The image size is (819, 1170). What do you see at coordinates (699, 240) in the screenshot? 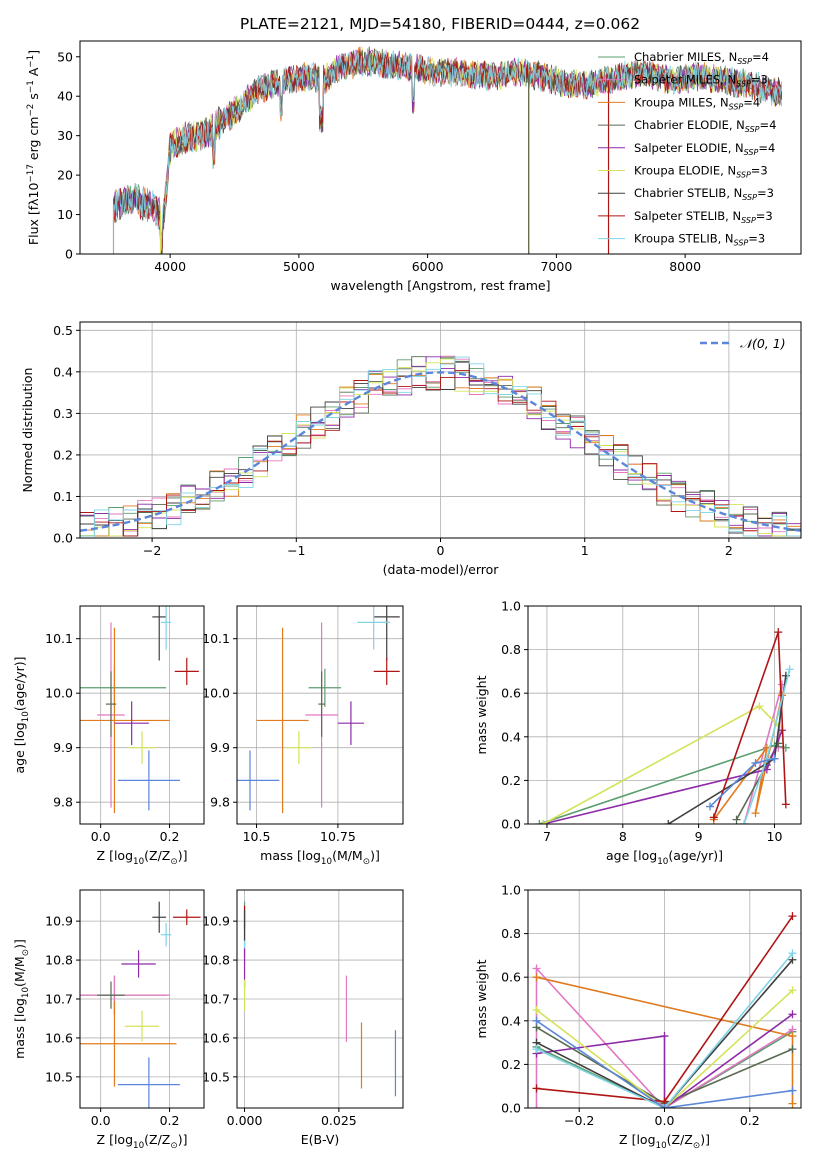
I see `legend-label: Kroupa STELIB, NSSP=3` at bounding box center [699, 240].